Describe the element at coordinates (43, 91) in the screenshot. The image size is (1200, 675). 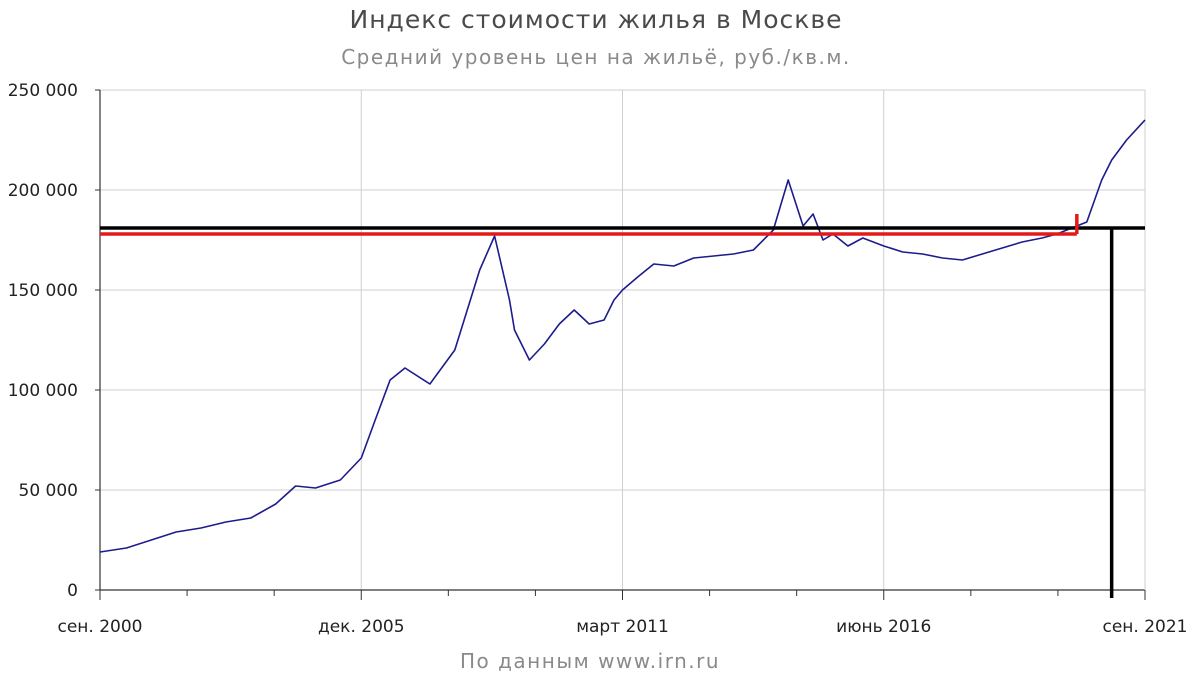
I see `y-tick-label: 250 000` at that location.